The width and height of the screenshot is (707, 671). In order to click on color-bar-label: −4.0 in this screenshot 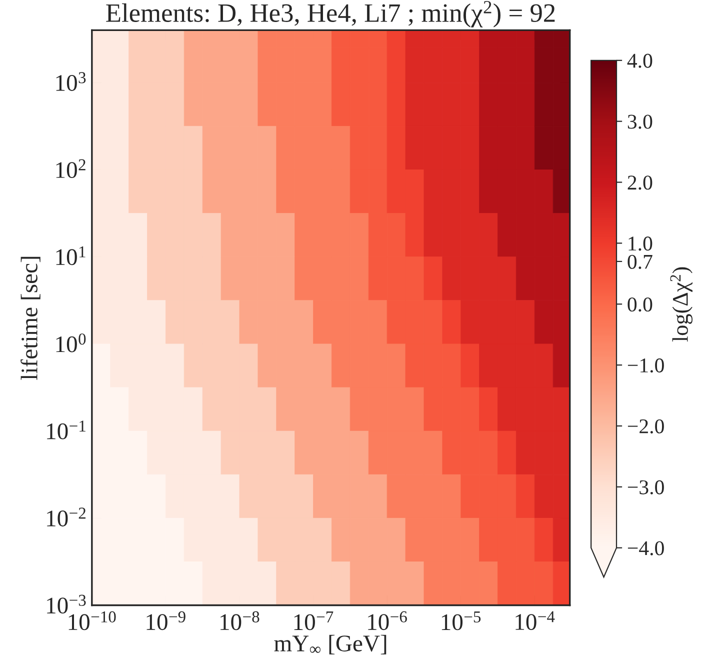, I will do `click(646, 548)`.